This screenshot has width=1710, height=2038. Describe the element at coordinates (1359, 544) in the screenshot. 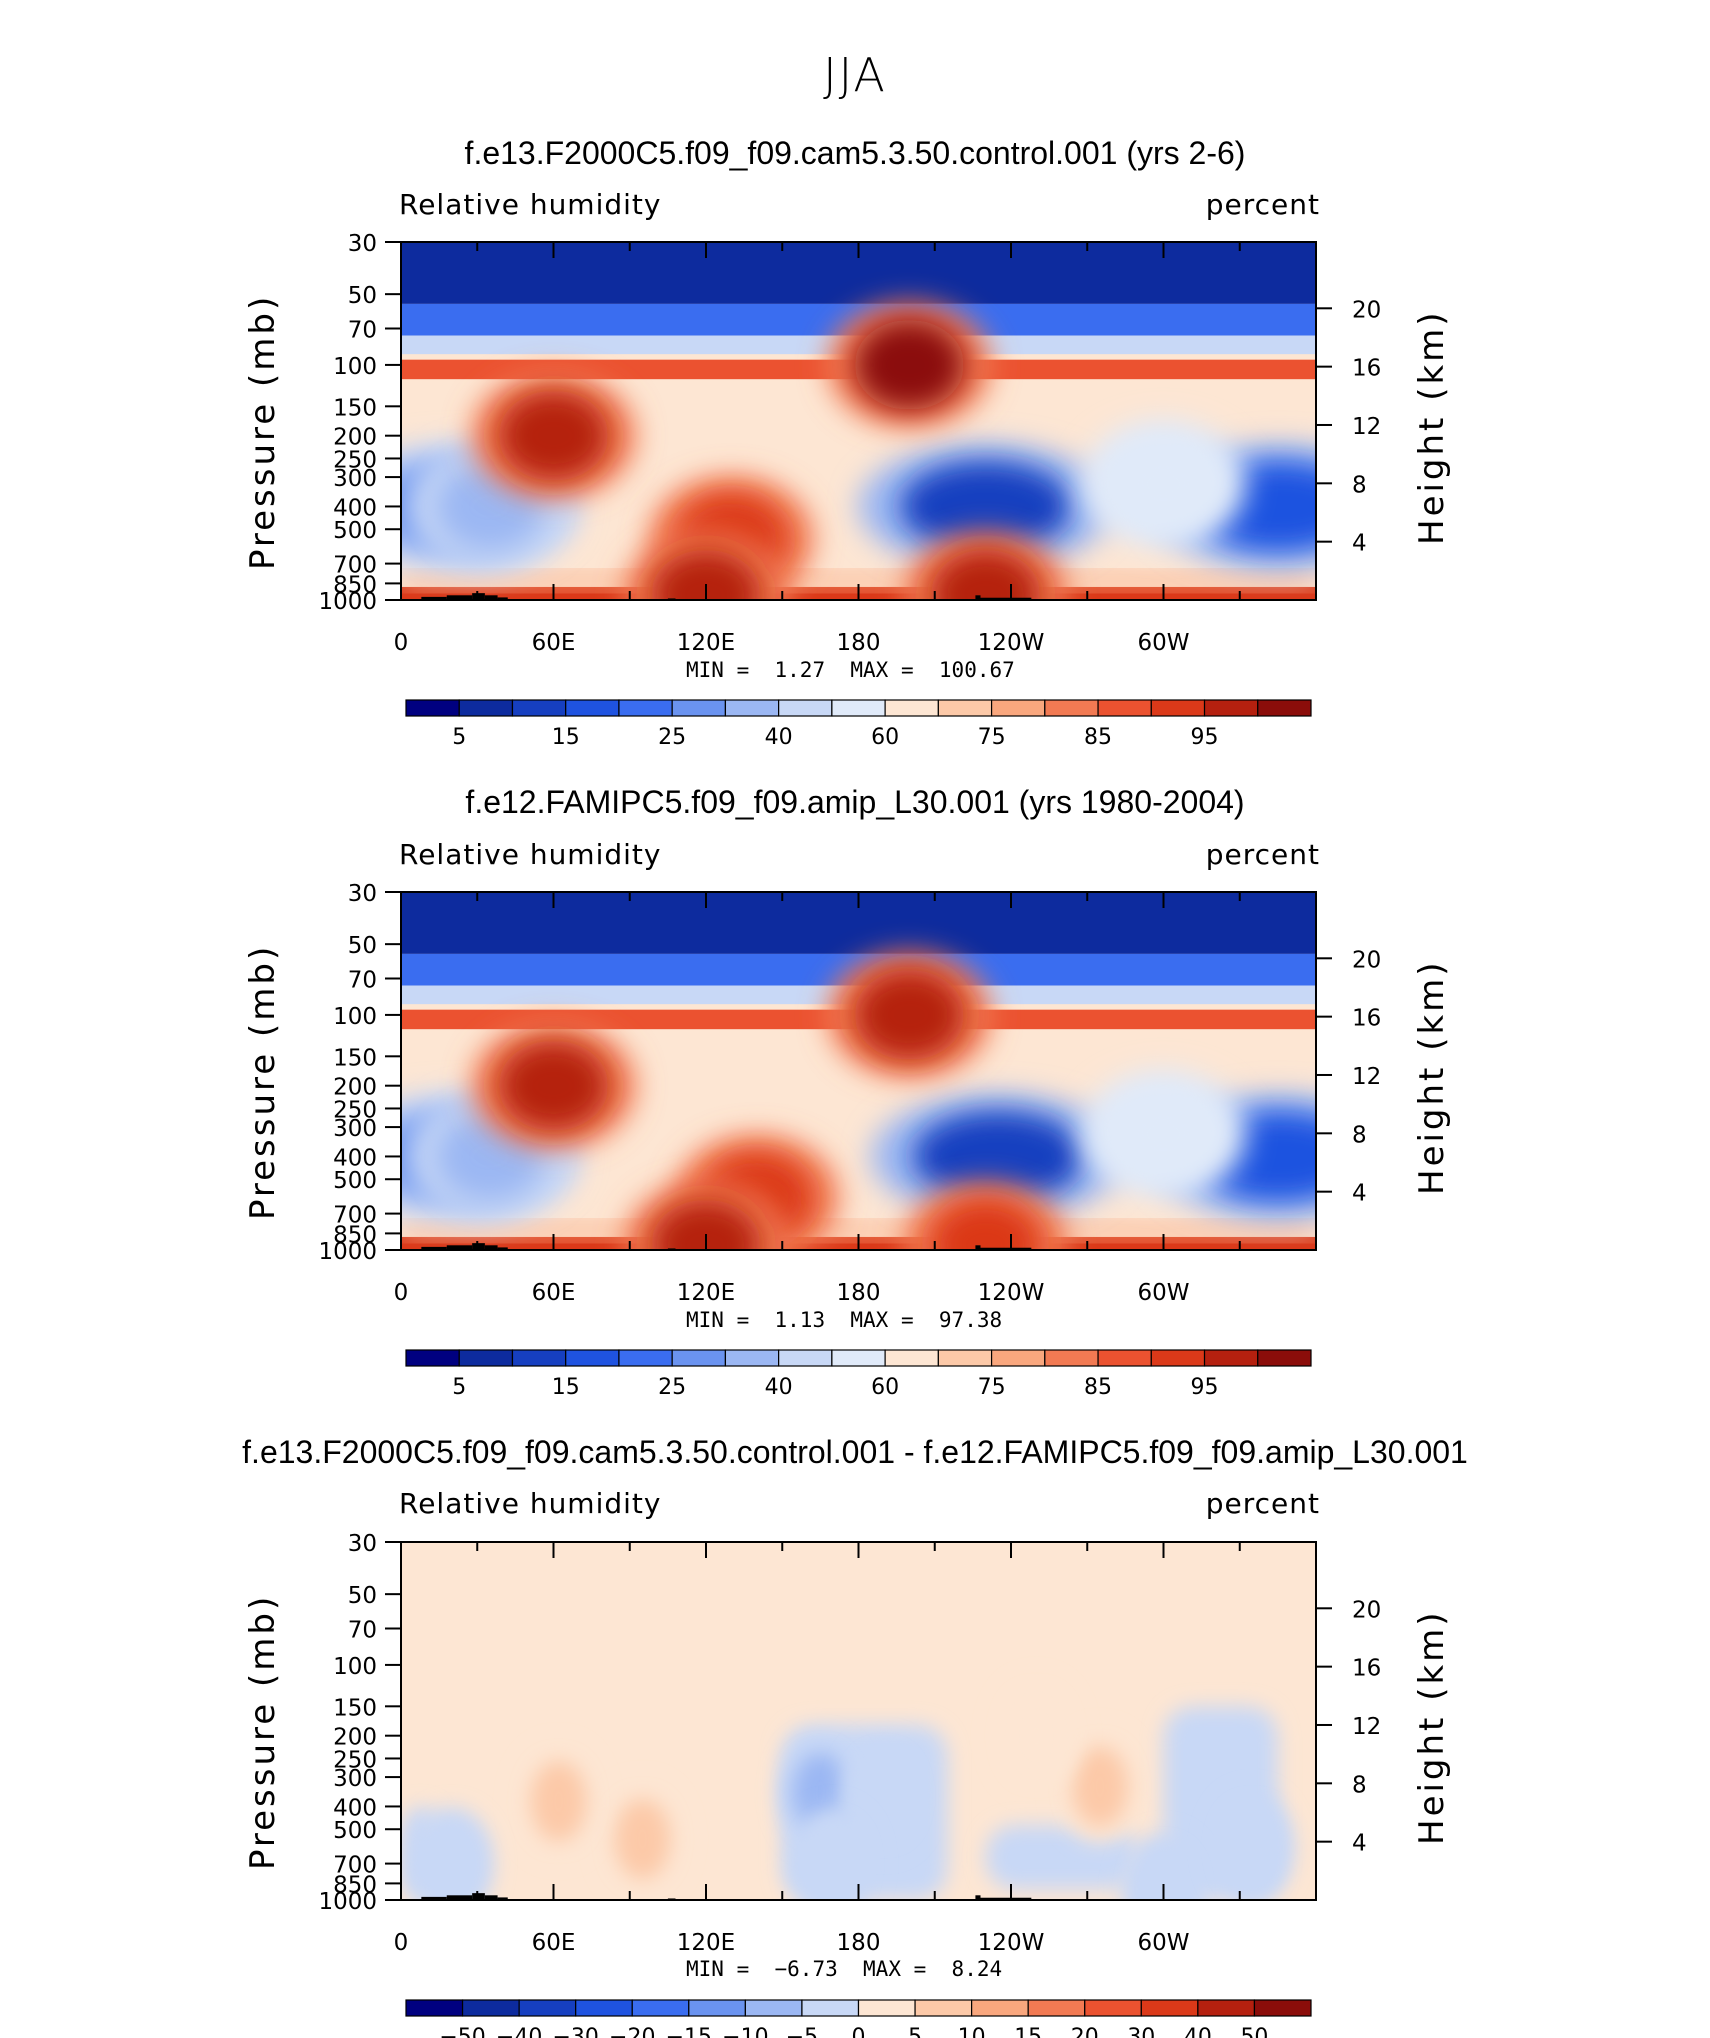

I see `height-tick-label: 4` at that location.